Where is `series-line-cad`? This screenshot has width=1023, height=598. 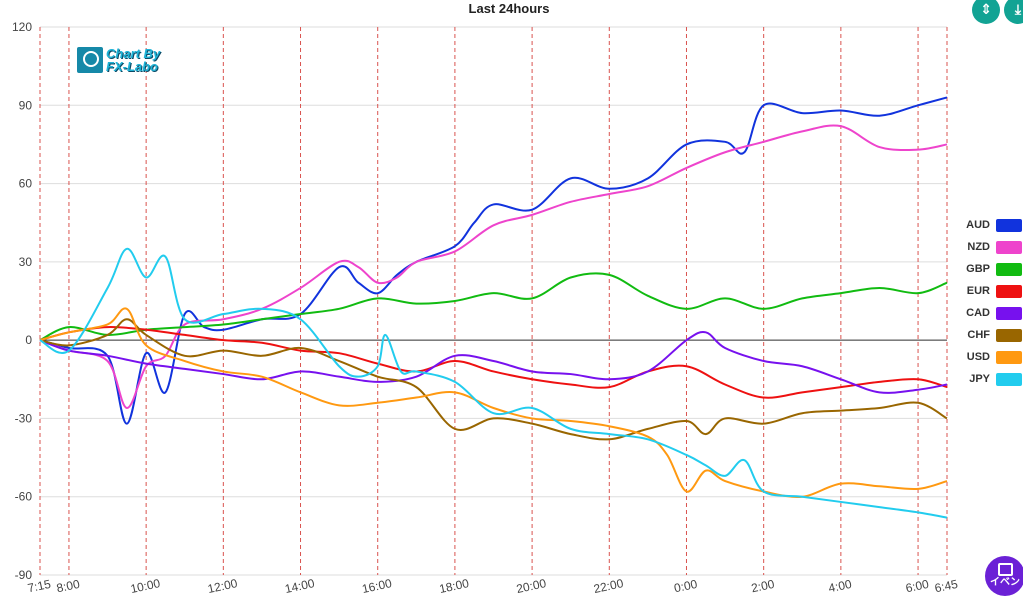
series-line-cad is located at coordinates (493, 362).